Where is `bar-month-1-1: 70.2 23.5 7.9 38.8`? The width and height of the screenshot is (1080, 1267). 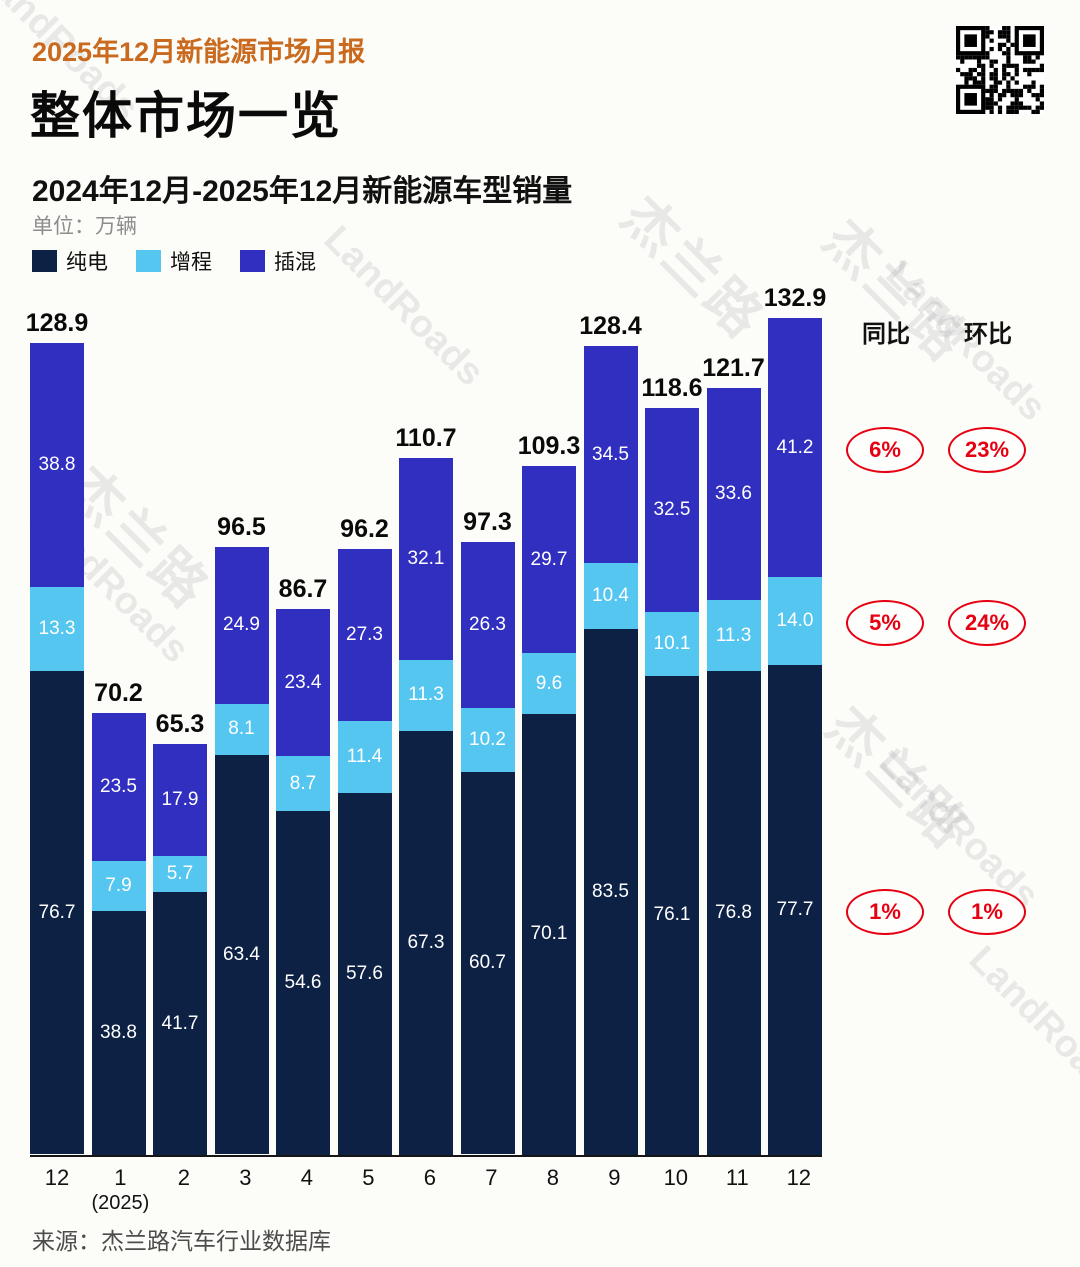 bar-month-1-1: 70.2 23.5 7.9 38.8 is located at coordinates (118, 917).